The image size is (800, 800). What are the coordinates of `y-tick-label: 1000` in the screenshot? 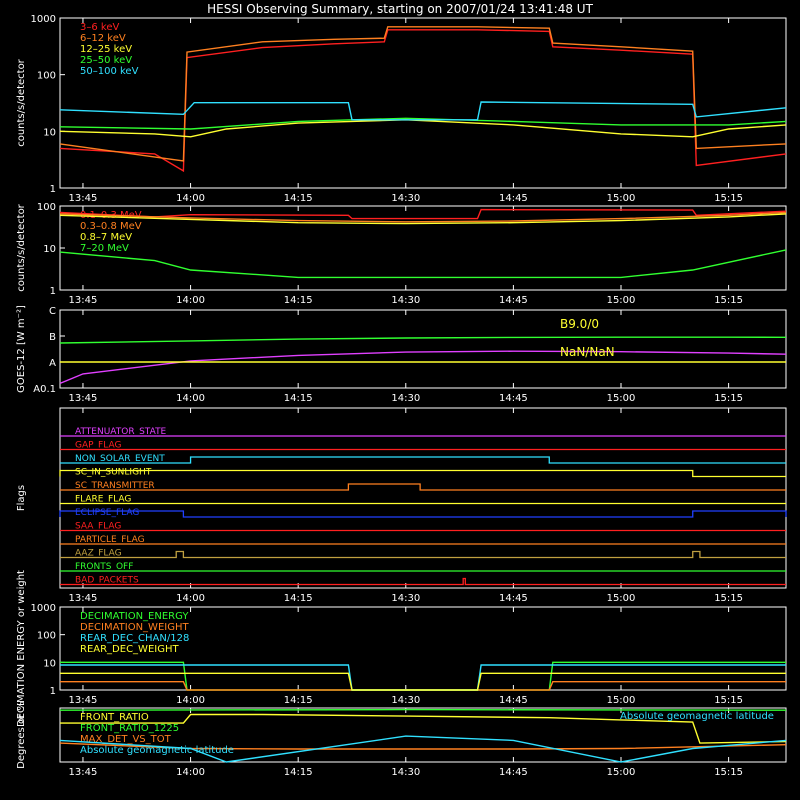 It's located at (43, 608).